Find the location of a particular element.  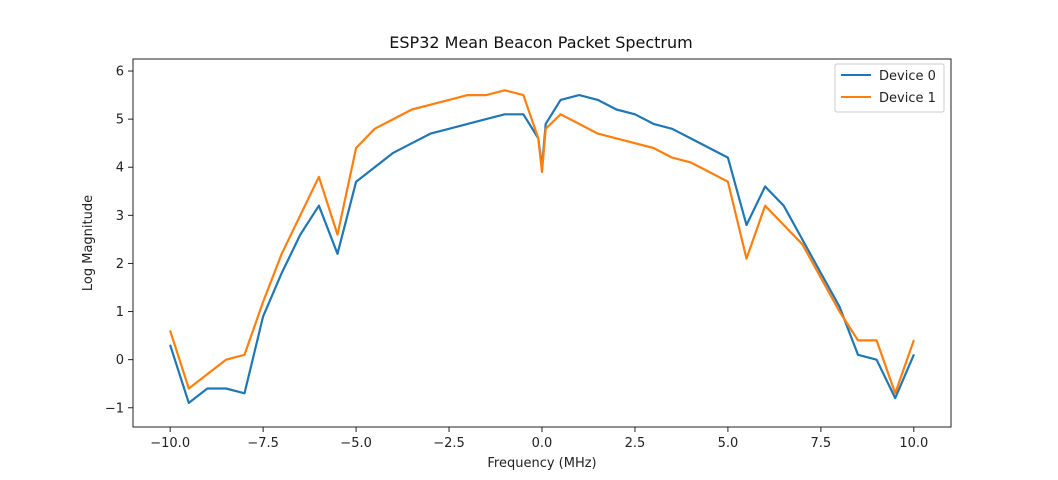

x-axis: −10.0 −7.5 −5.0 −2.5 0.0 2.5 5.0 7.5 10.0 is located at coordinates (539, 439).